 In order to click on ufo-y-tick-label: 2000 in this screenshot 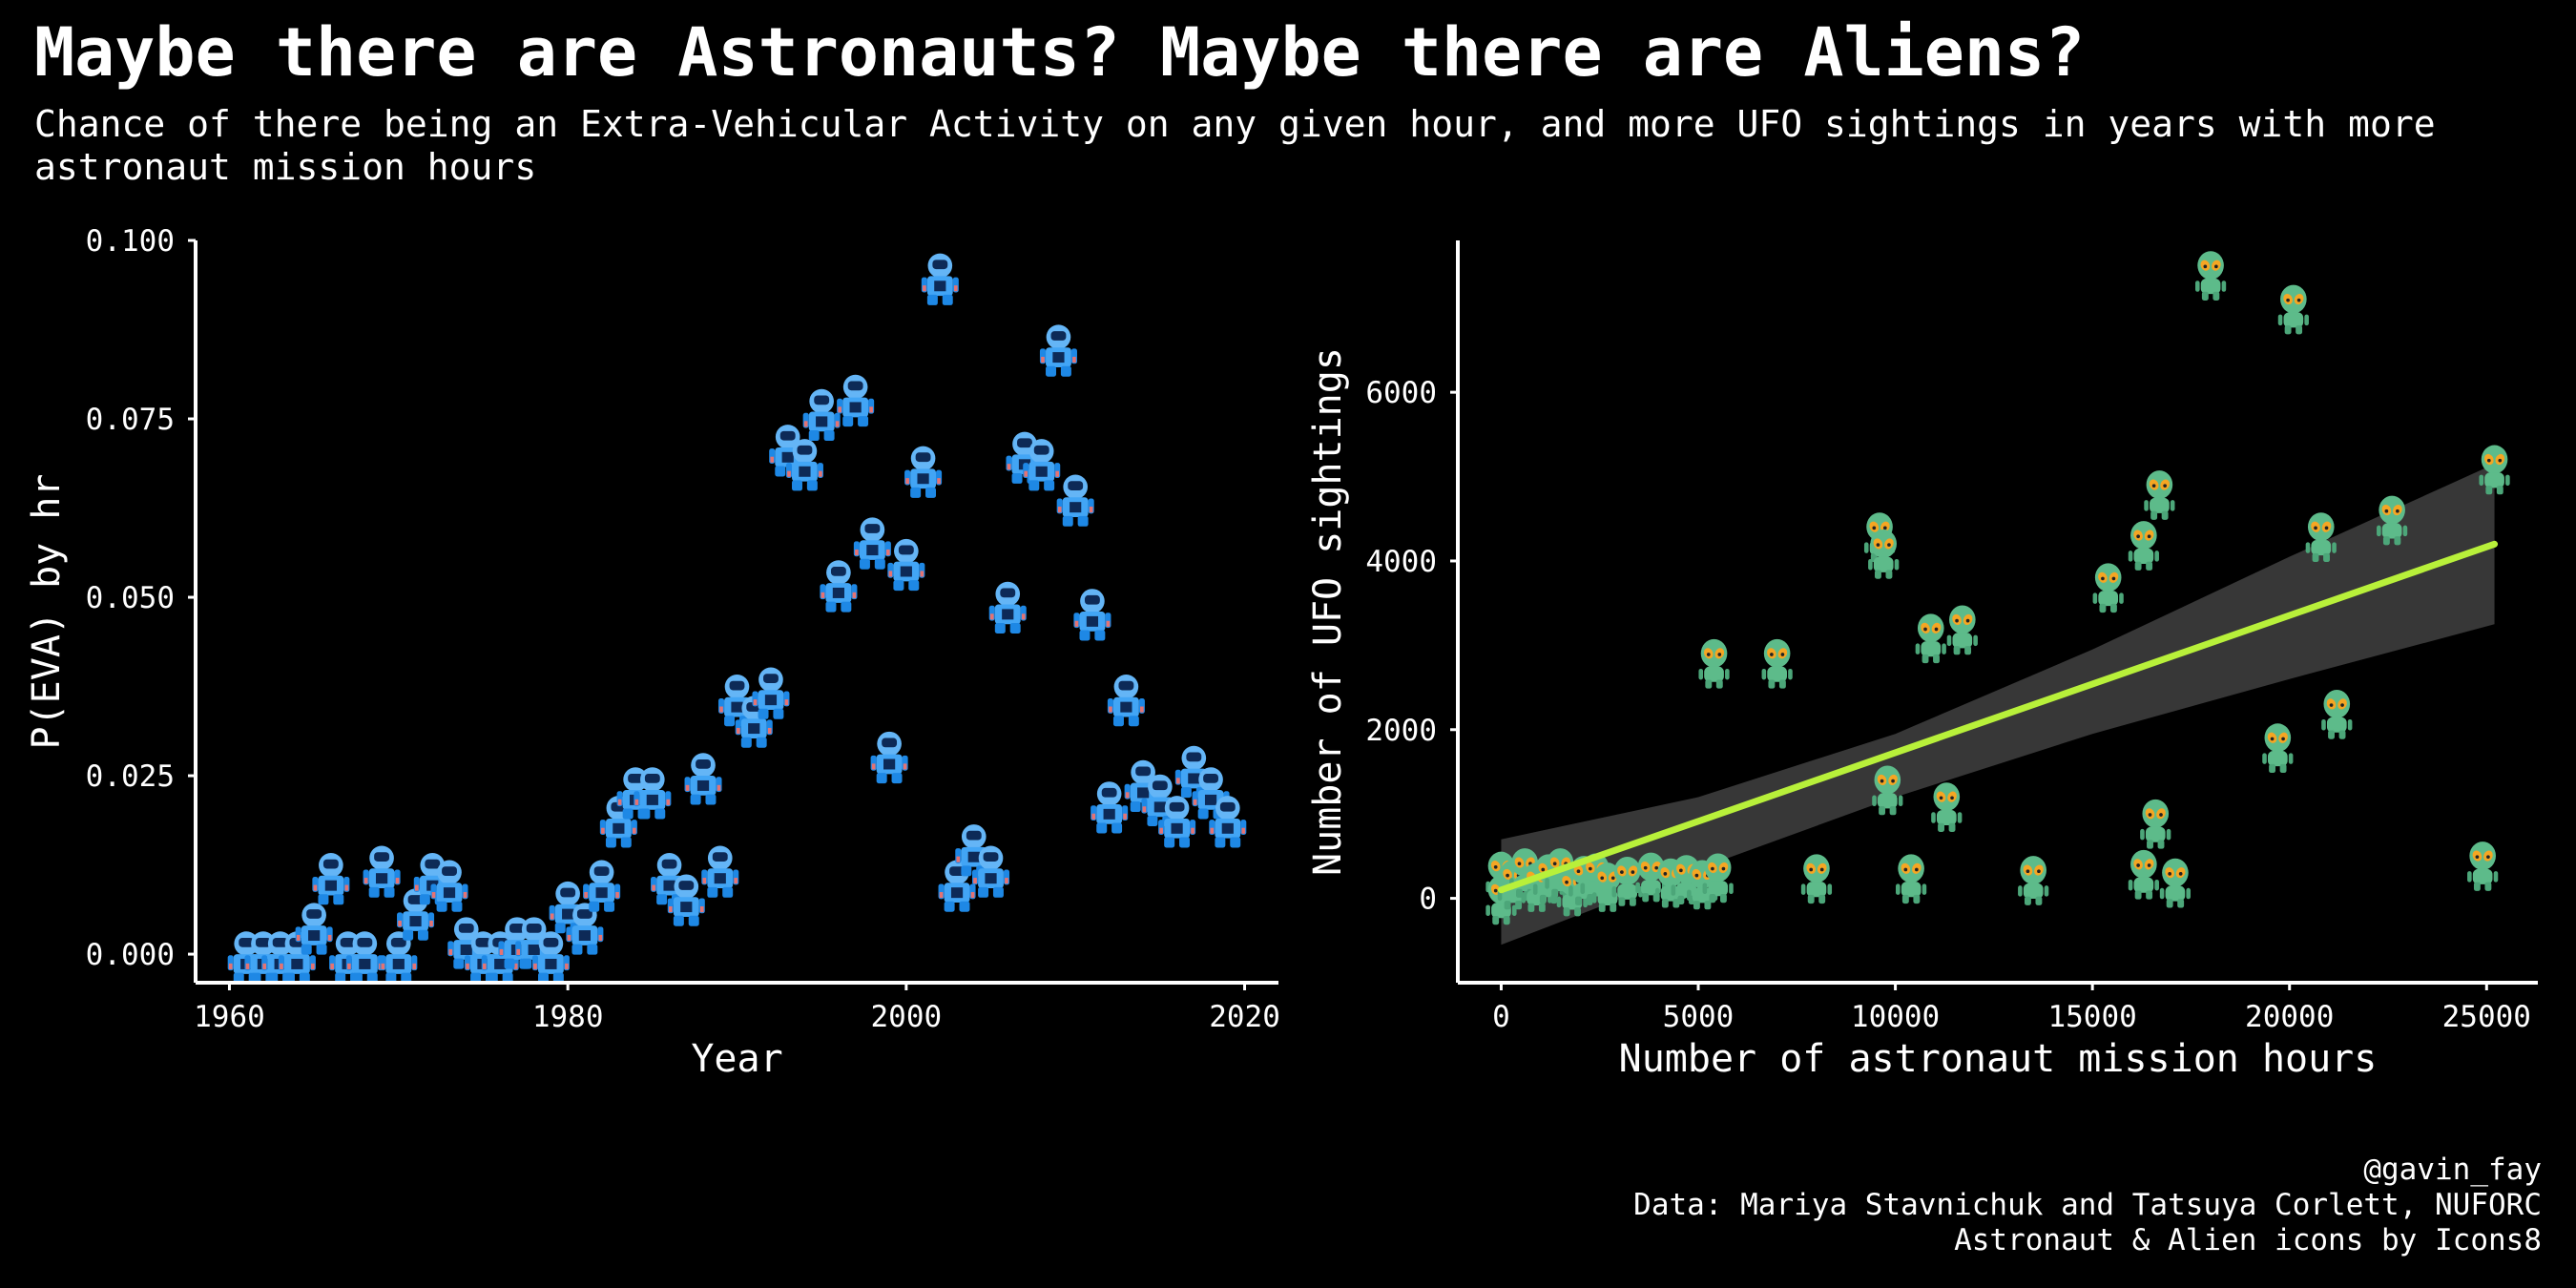, I will do `click(1401, 731)`.